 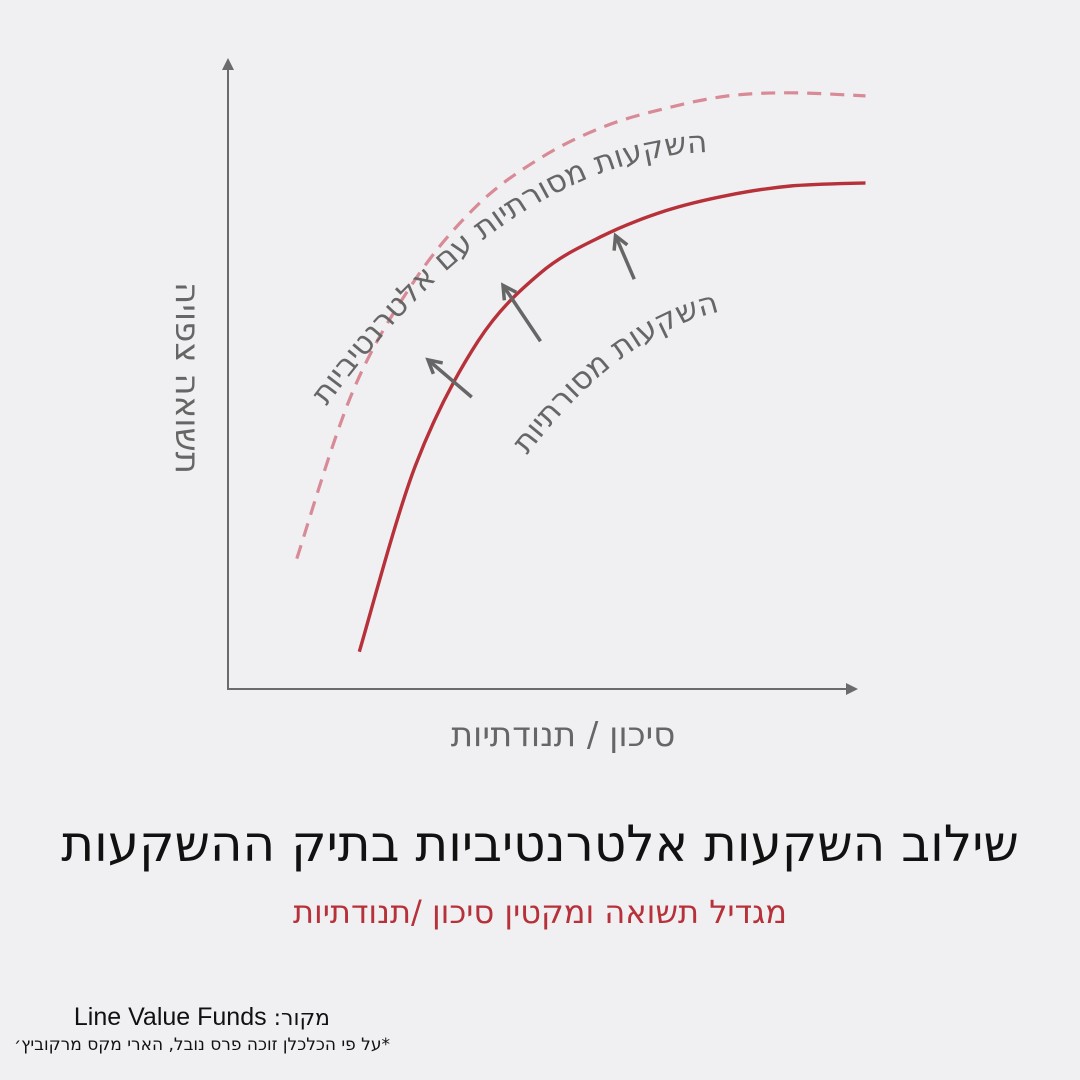 What do you see at coordinates (542, 689) in the screenshot?
I see `x-axis` at bounding box center [542, 689].